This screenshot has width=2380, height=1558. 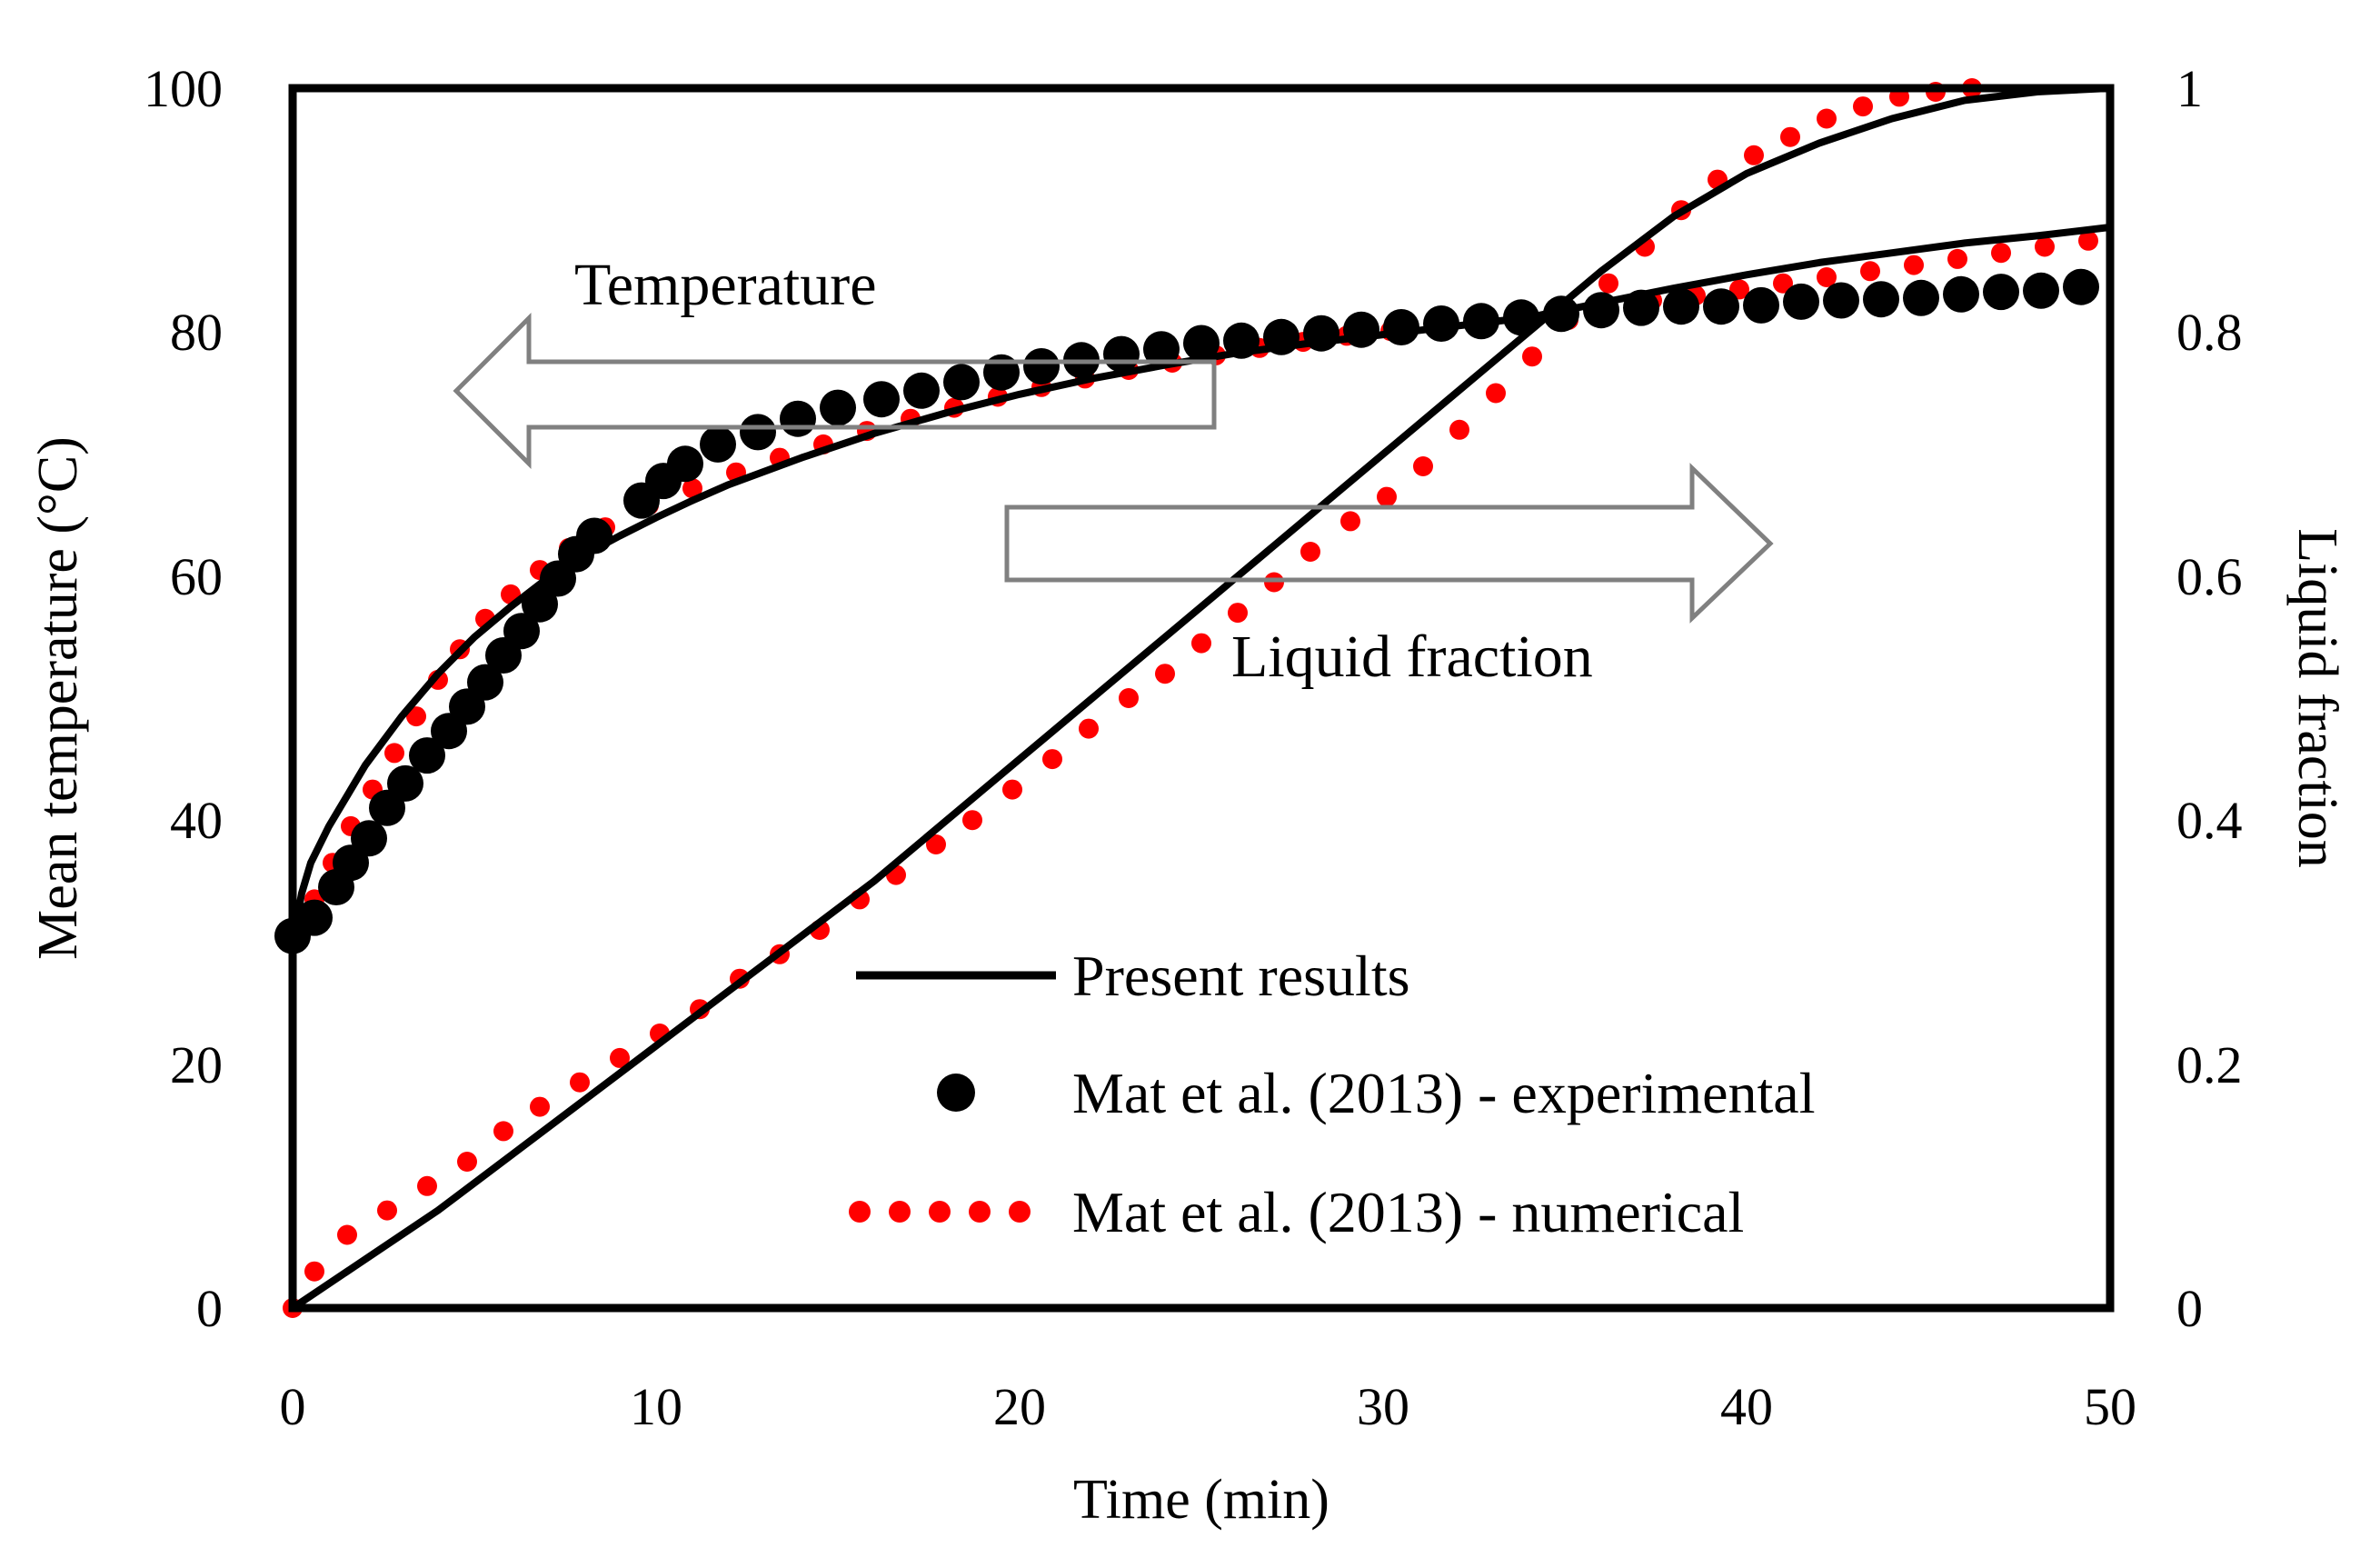 I want to click on y-left-tick-label: 0, so click(x=209, y=1308).